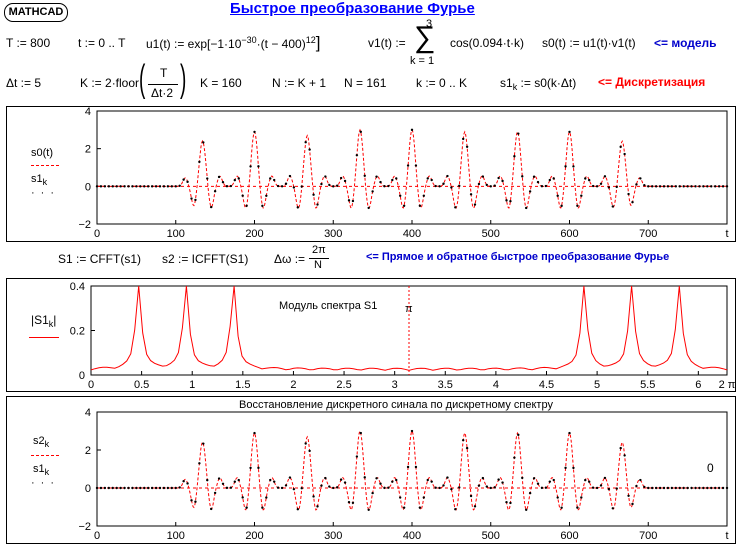  What do you see at coordinates (205, 259) in the screenshot?
I see `formula-s2: s2 := ICFFT(S1)` at bounding box center [205, 259].